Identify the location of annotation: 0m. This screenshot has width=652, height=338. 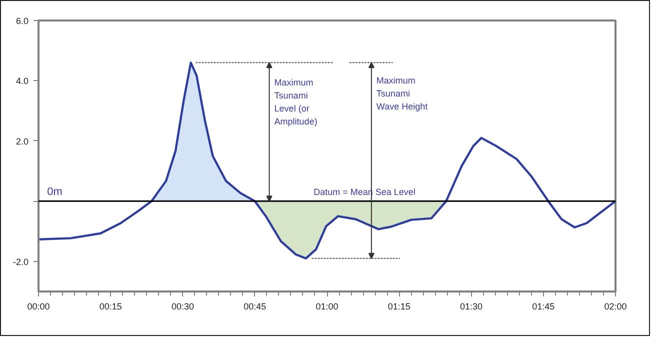
(54, 192).